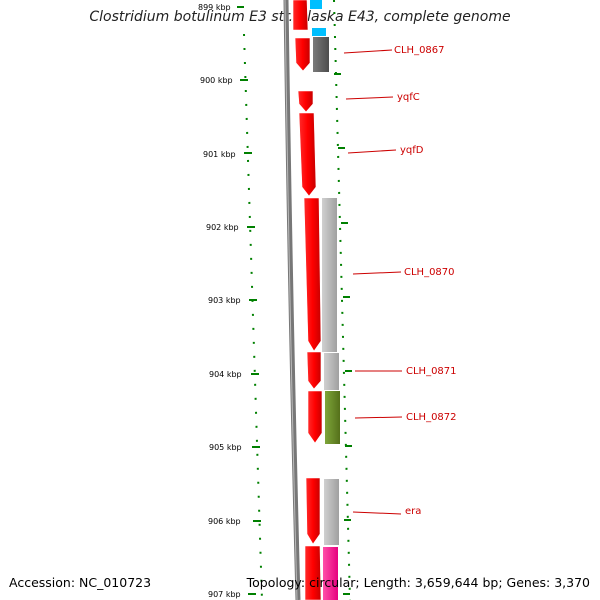 This screenshot has width=600, height=600. Describe the element at coordinates (386, 511) in the screenshot. I see `gene-label-era: era` at that location.